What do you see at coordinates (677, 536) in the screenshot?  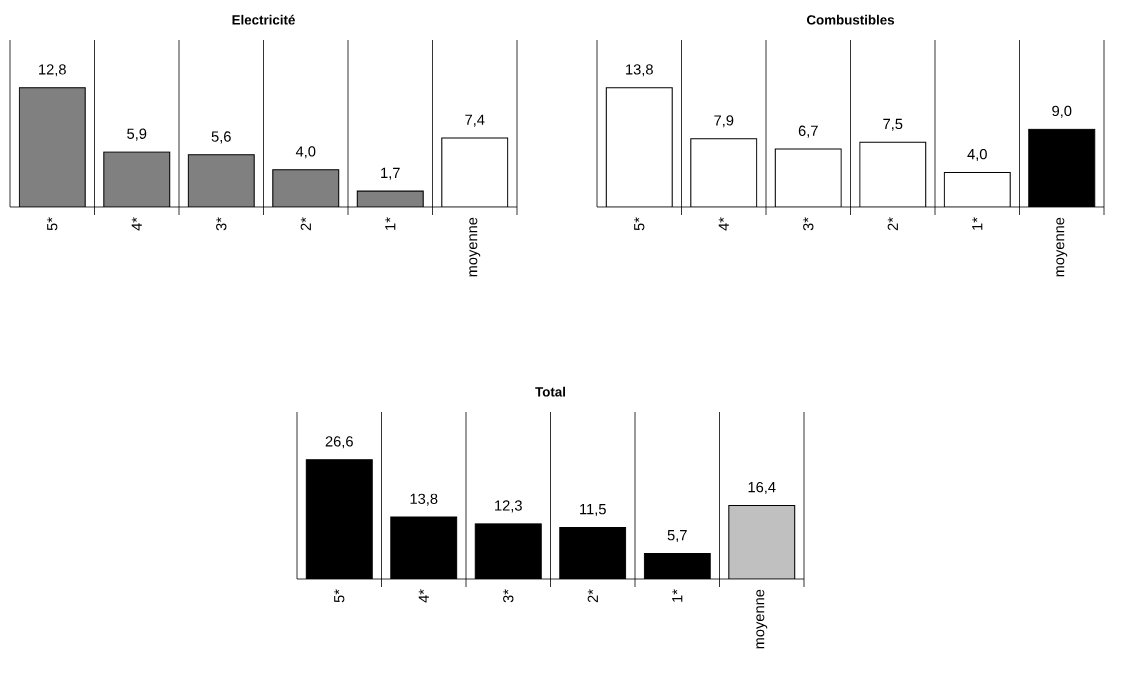 I see `data-label: 5,7` at bounding box center [677, 536].